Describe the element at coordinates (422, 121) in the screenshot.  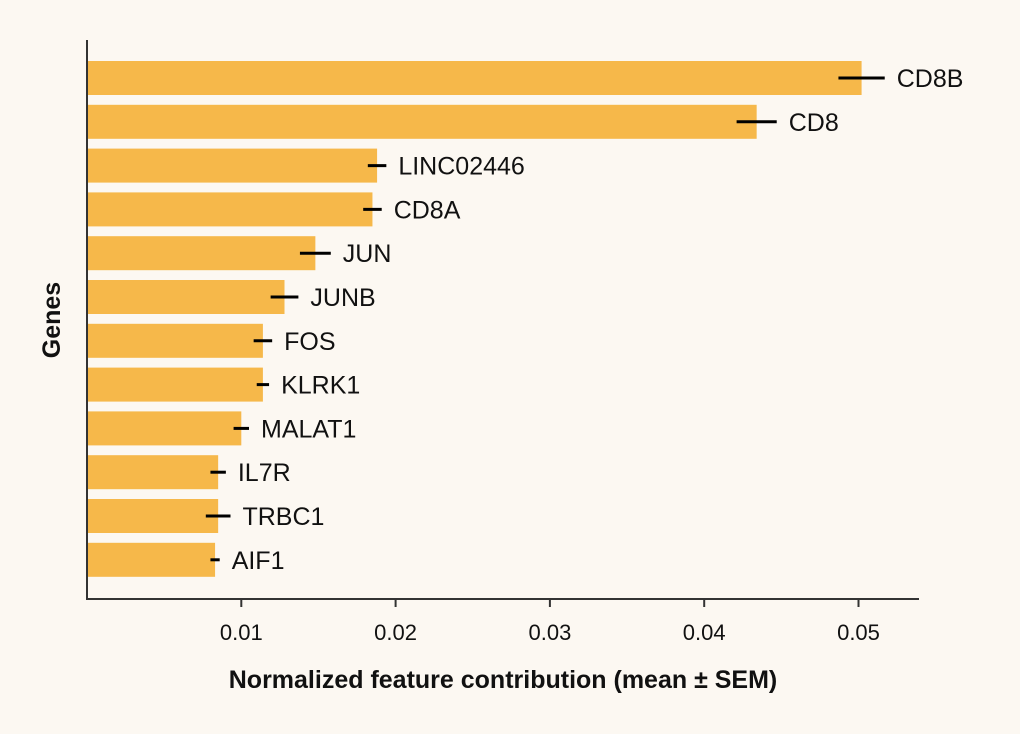
I see `bar-cd8` at that location.